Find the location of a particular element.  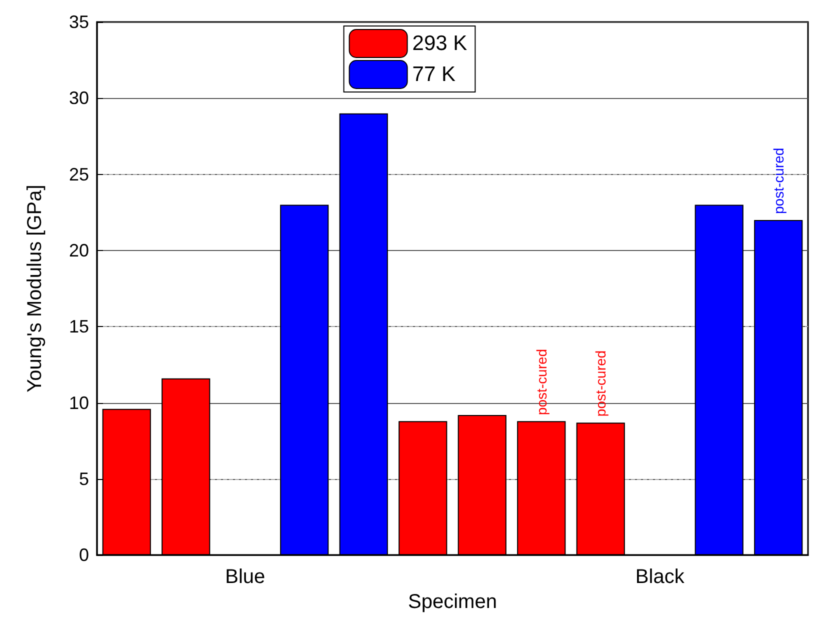

y-tick-label: 30 is located at coordinates (78, 98).